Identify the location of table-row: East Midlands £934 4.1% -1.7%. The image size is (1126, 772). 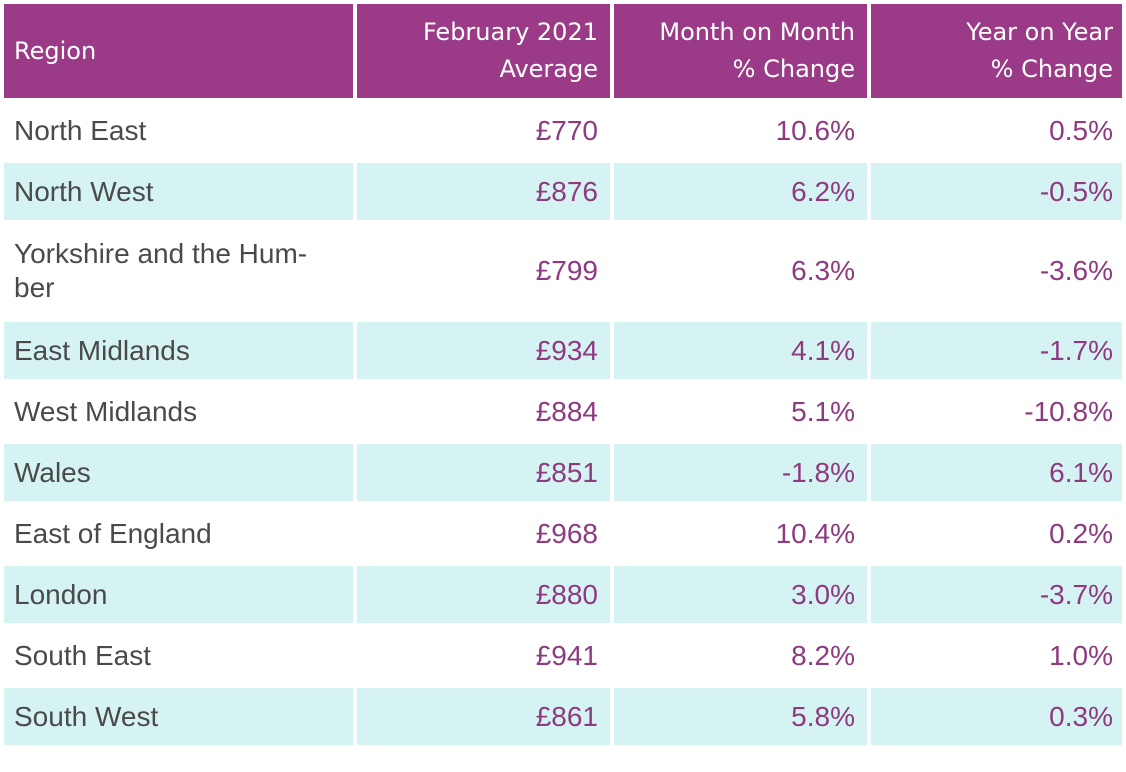
(563, 350).